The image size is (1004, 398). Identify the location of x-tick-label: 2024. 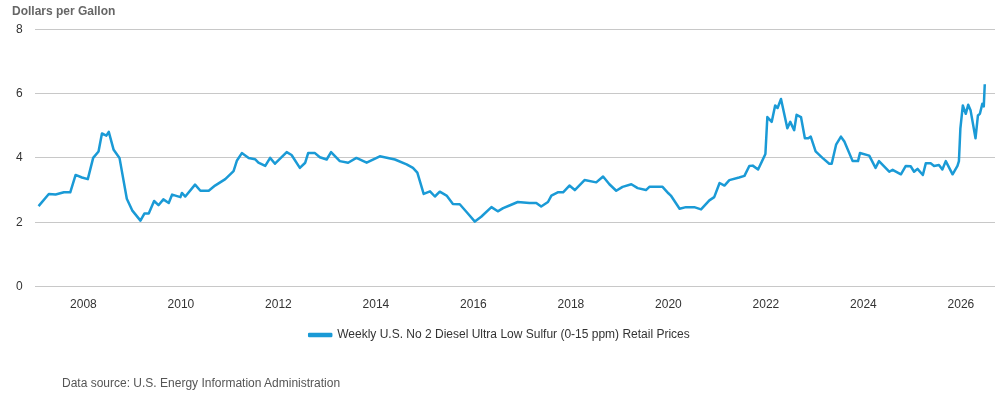
(864, 304).